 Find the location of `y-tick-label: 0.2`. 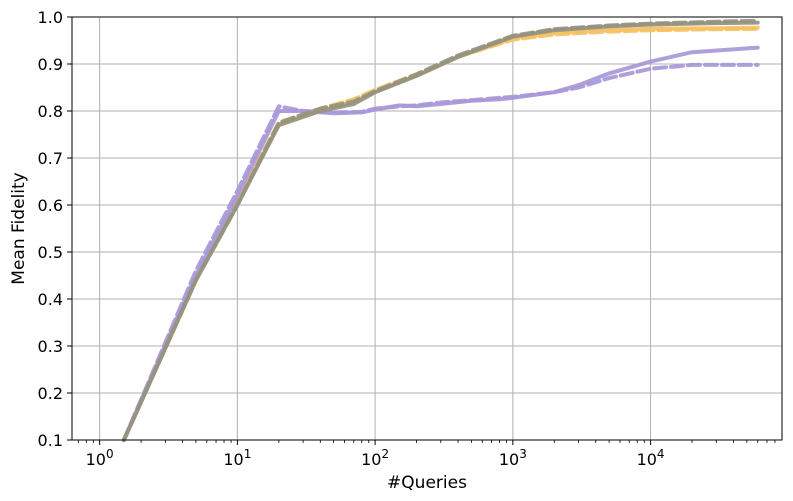

y-tick-label: 0.2 is located at coordinates (50, 393).